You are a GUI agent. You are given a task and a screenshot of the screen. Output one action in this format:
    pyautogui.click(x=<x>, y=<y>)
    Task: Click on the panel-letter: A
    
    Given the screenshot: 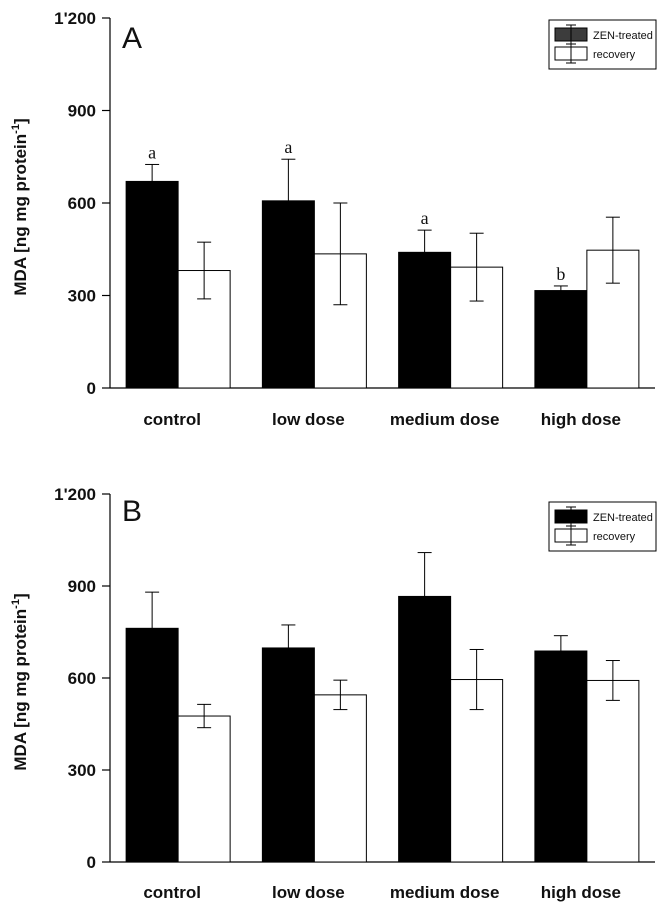 What is the action you would take?
    pyautogui.click(x=132, y=38)
    